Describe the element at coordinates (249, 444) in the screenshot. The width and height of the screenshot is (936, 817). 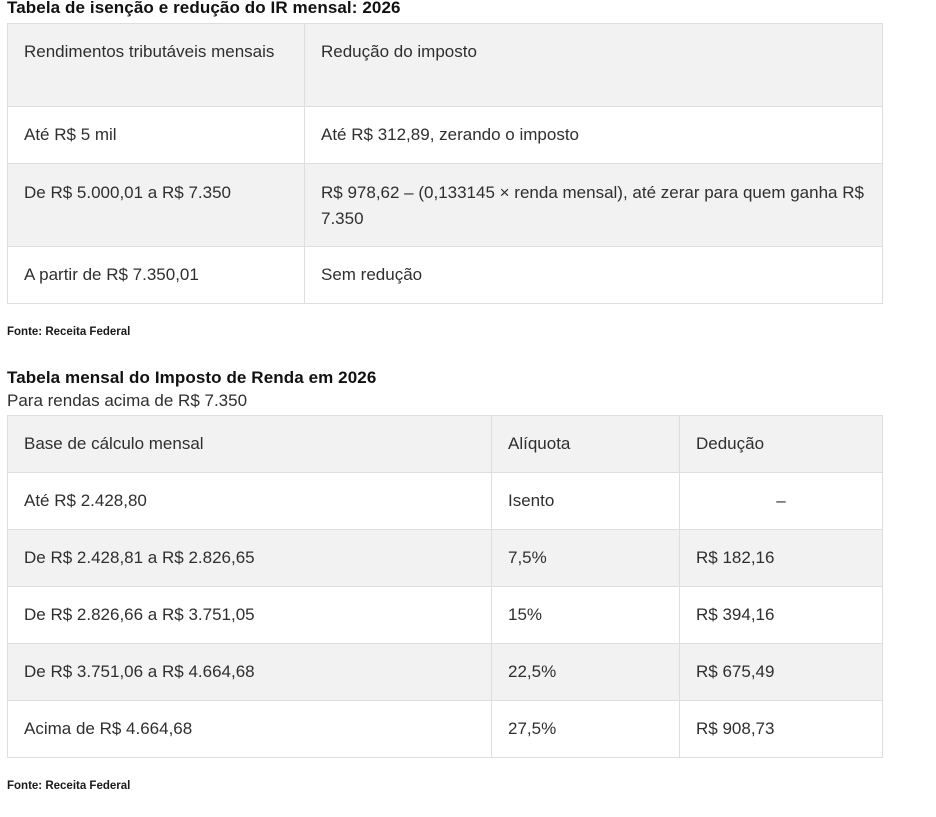
I see `table2-header-cell: Base de cálculo mensal` at that location.